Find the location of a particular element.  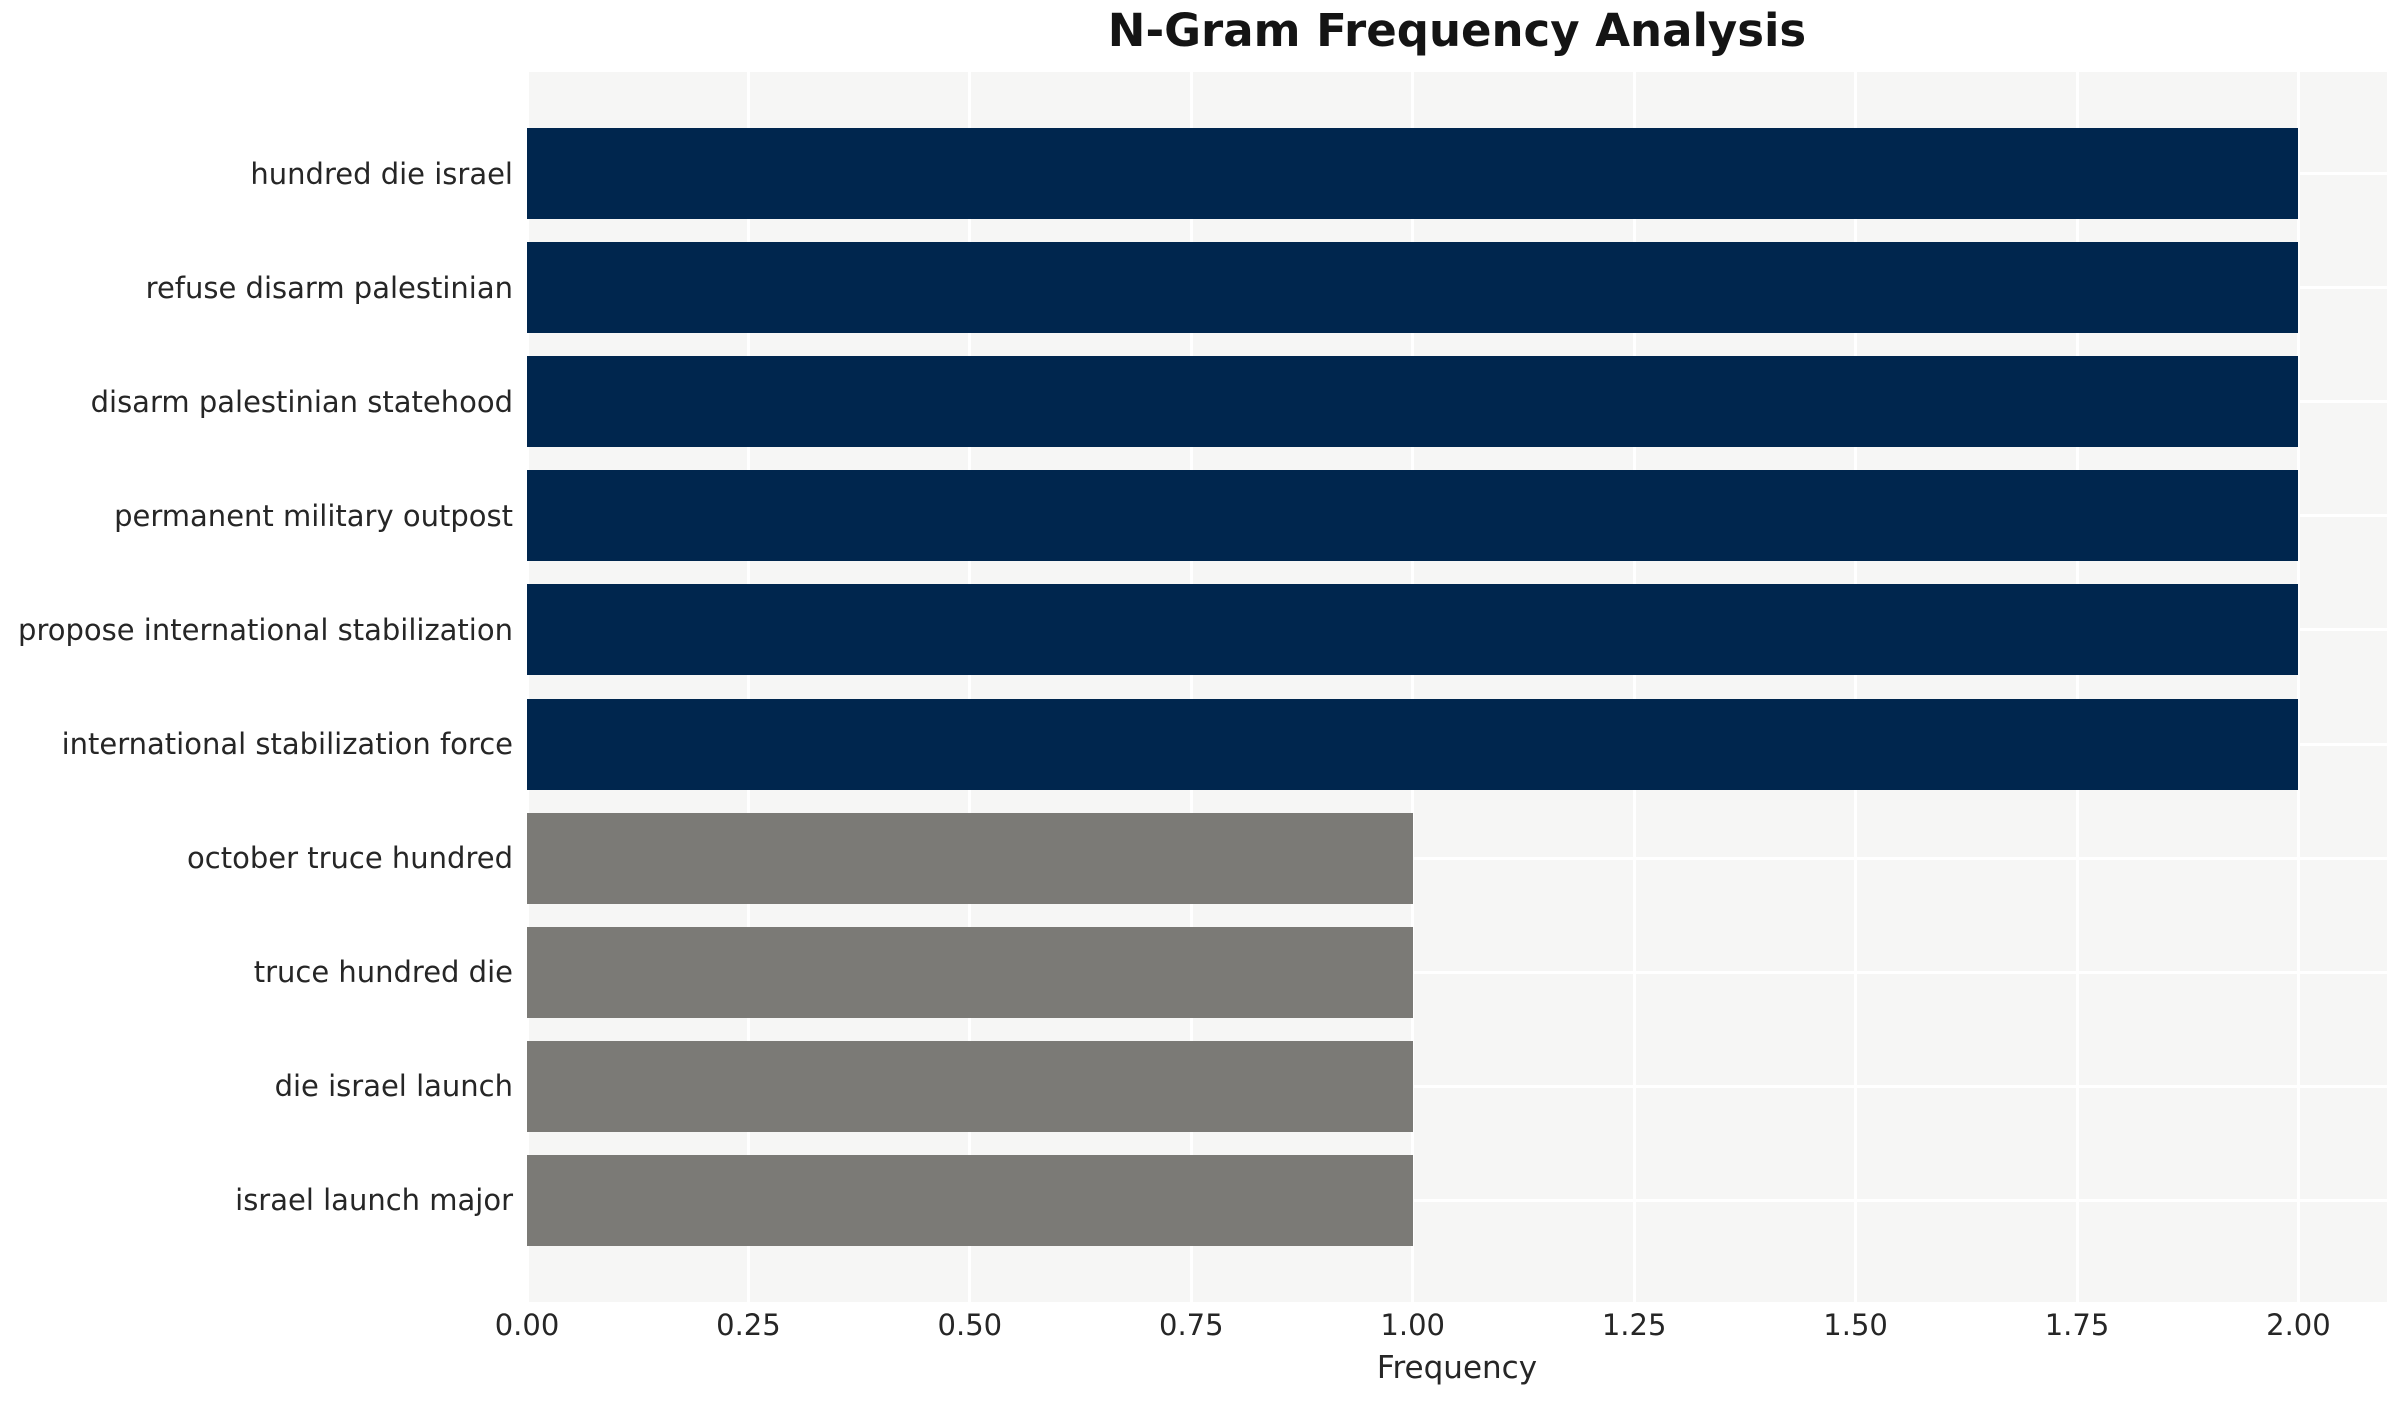

x-axis-label: Frequency is located at coordinates (1457, 1368).